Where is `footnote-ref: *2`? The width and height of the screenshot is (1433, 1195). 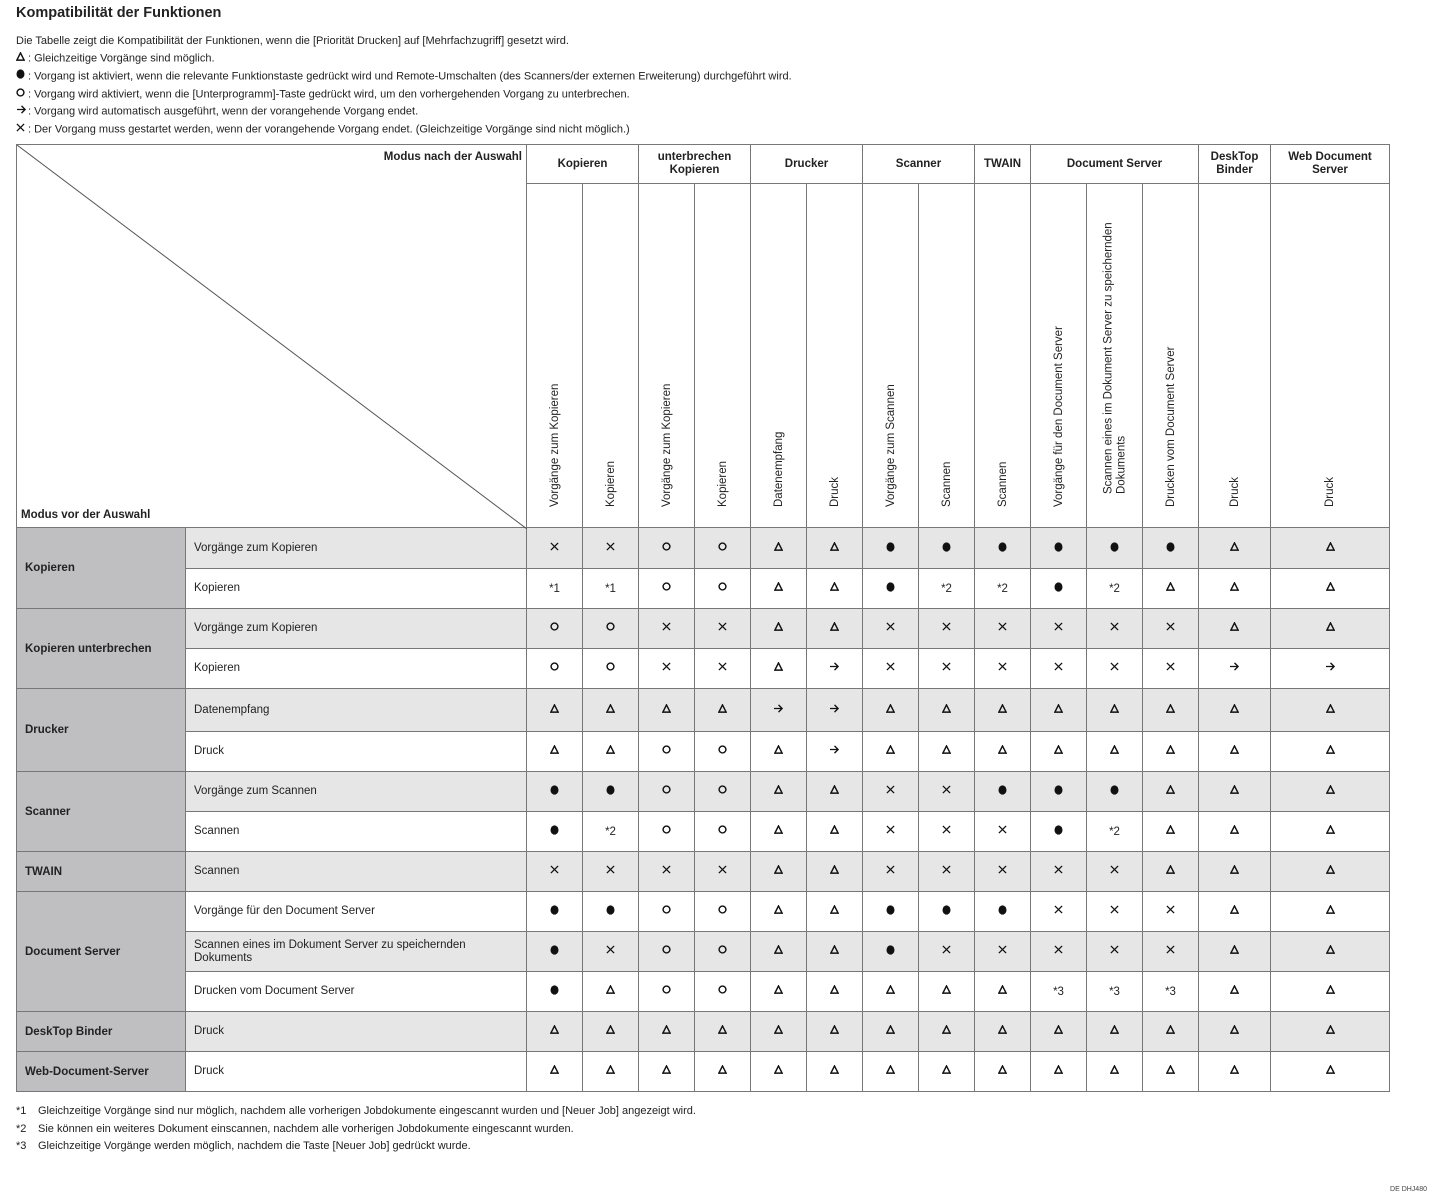 footnote-ref: *2 is located at coordinates (1002, 588).